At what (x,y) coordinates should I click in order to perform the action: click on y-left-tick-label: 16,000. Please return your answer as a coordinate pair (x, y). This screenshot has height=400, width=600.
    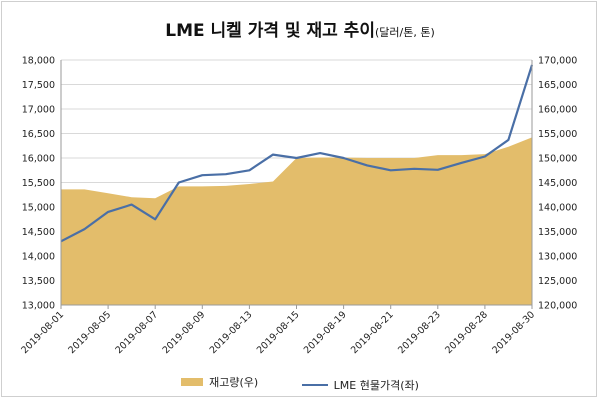
    Looking at the image, I should click on (38, 159).